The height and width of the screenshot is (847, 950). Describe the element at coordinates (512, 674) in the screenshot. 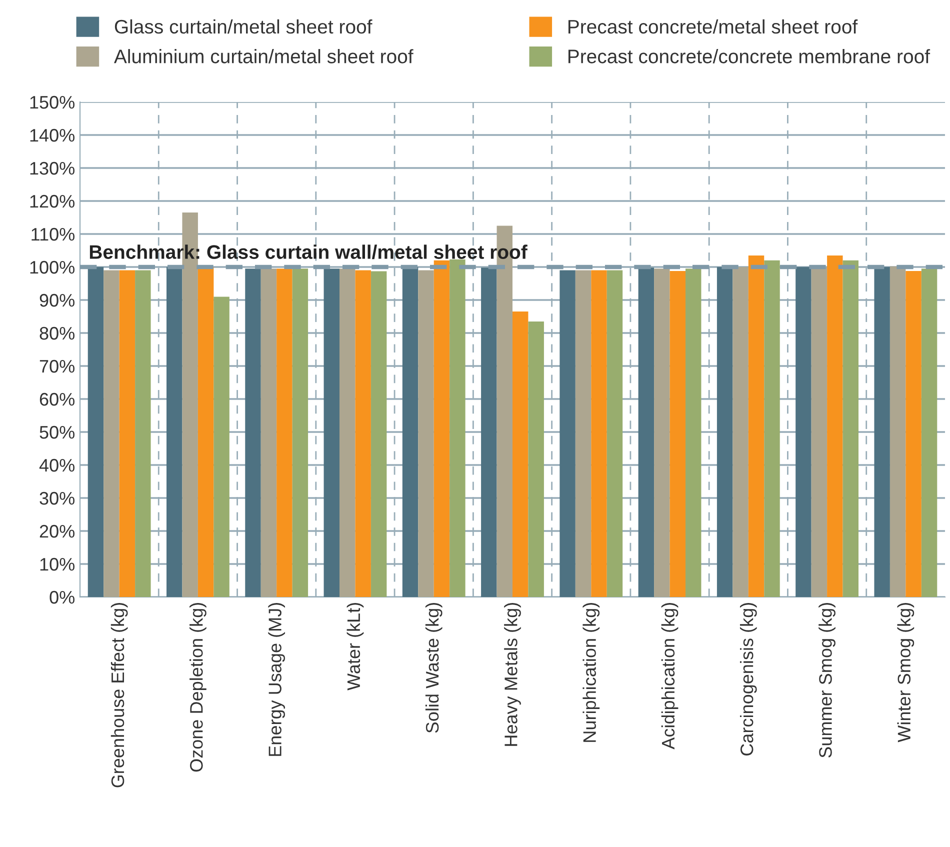

I see `x-tick-label: Heavy Metals (kg)` at that location.